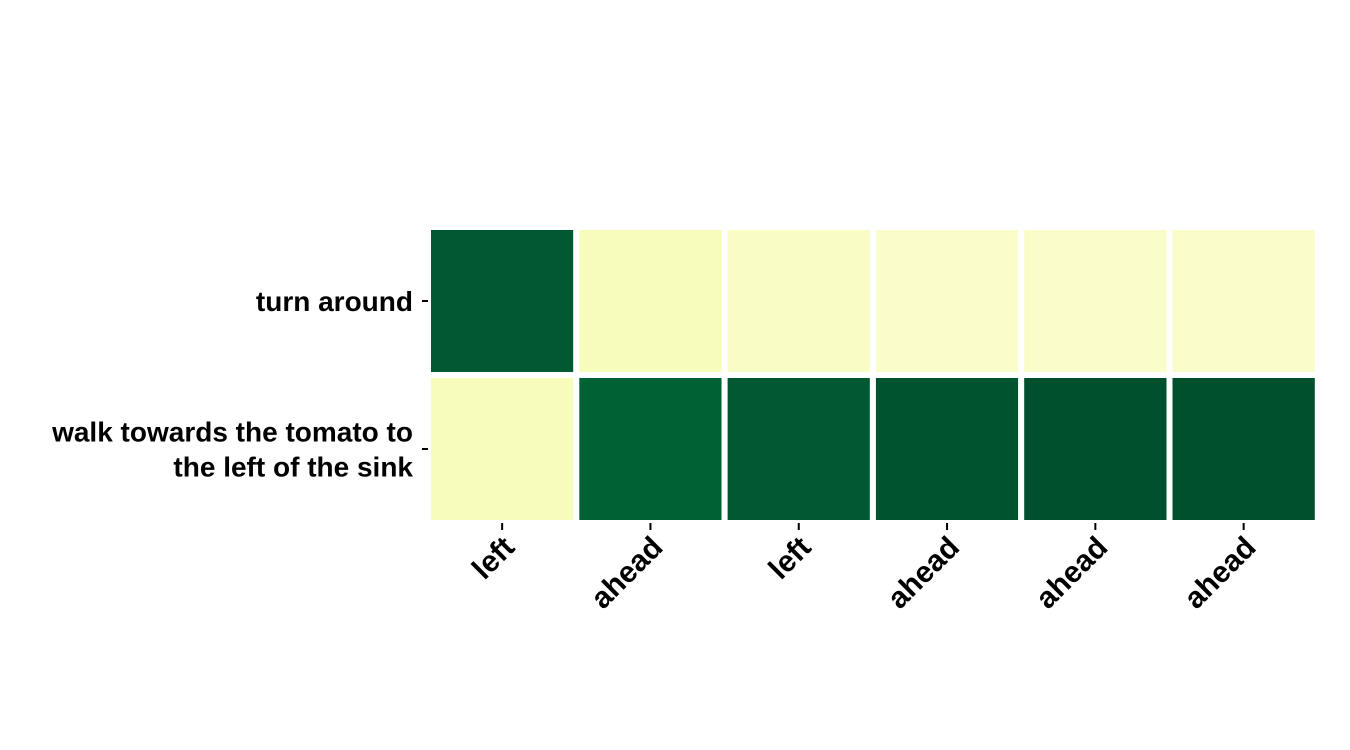 The height and width of the screenshot is (750, 1350). I want to click on x-axis-ticks, so click(873, 526).